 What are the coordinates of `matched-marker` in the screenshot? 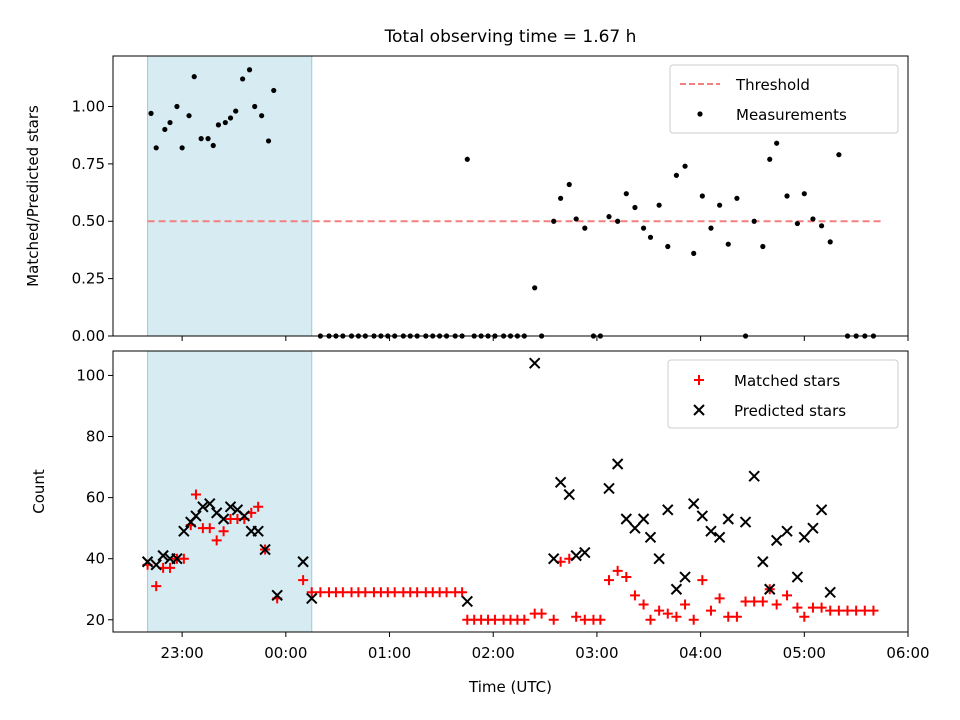 It's located at (699, 380).